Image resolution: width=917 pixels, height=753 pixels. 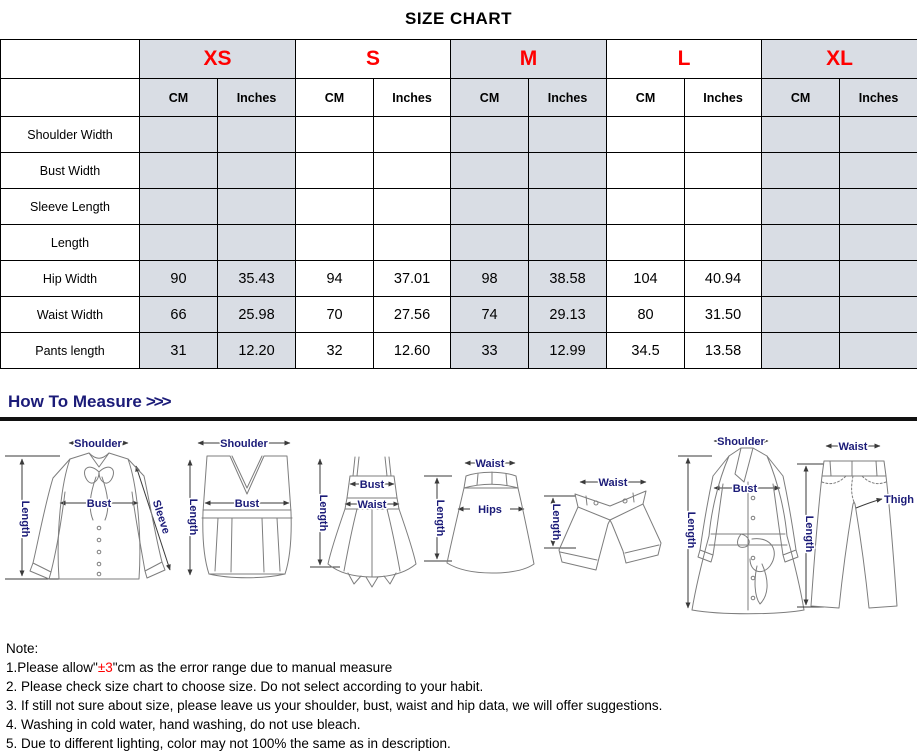 I want to click on note-highlight: ±3, so click(x=105, y=667).